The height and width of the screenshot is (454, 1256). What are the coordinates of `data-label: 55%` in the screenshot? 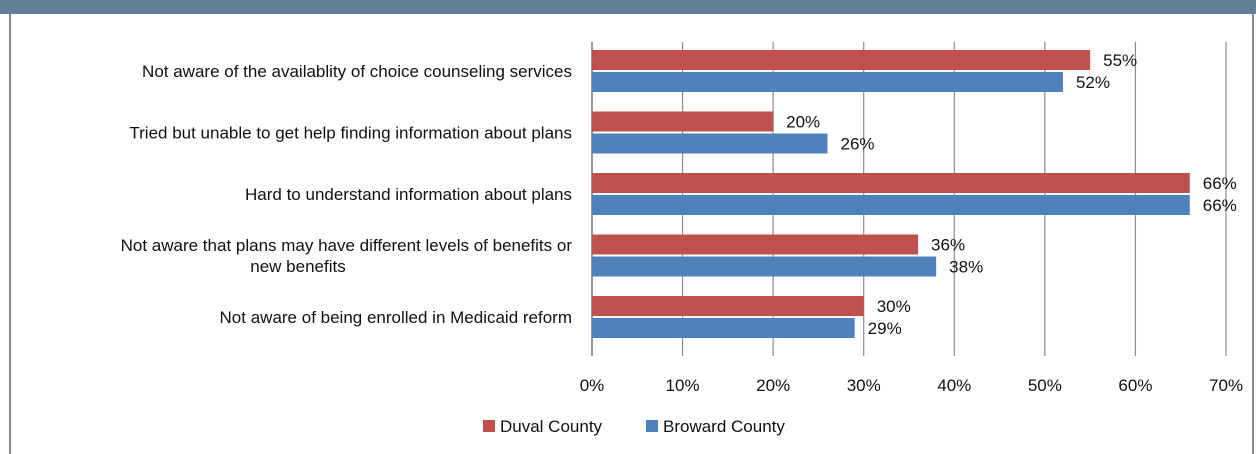 It's located at (1120, 60).